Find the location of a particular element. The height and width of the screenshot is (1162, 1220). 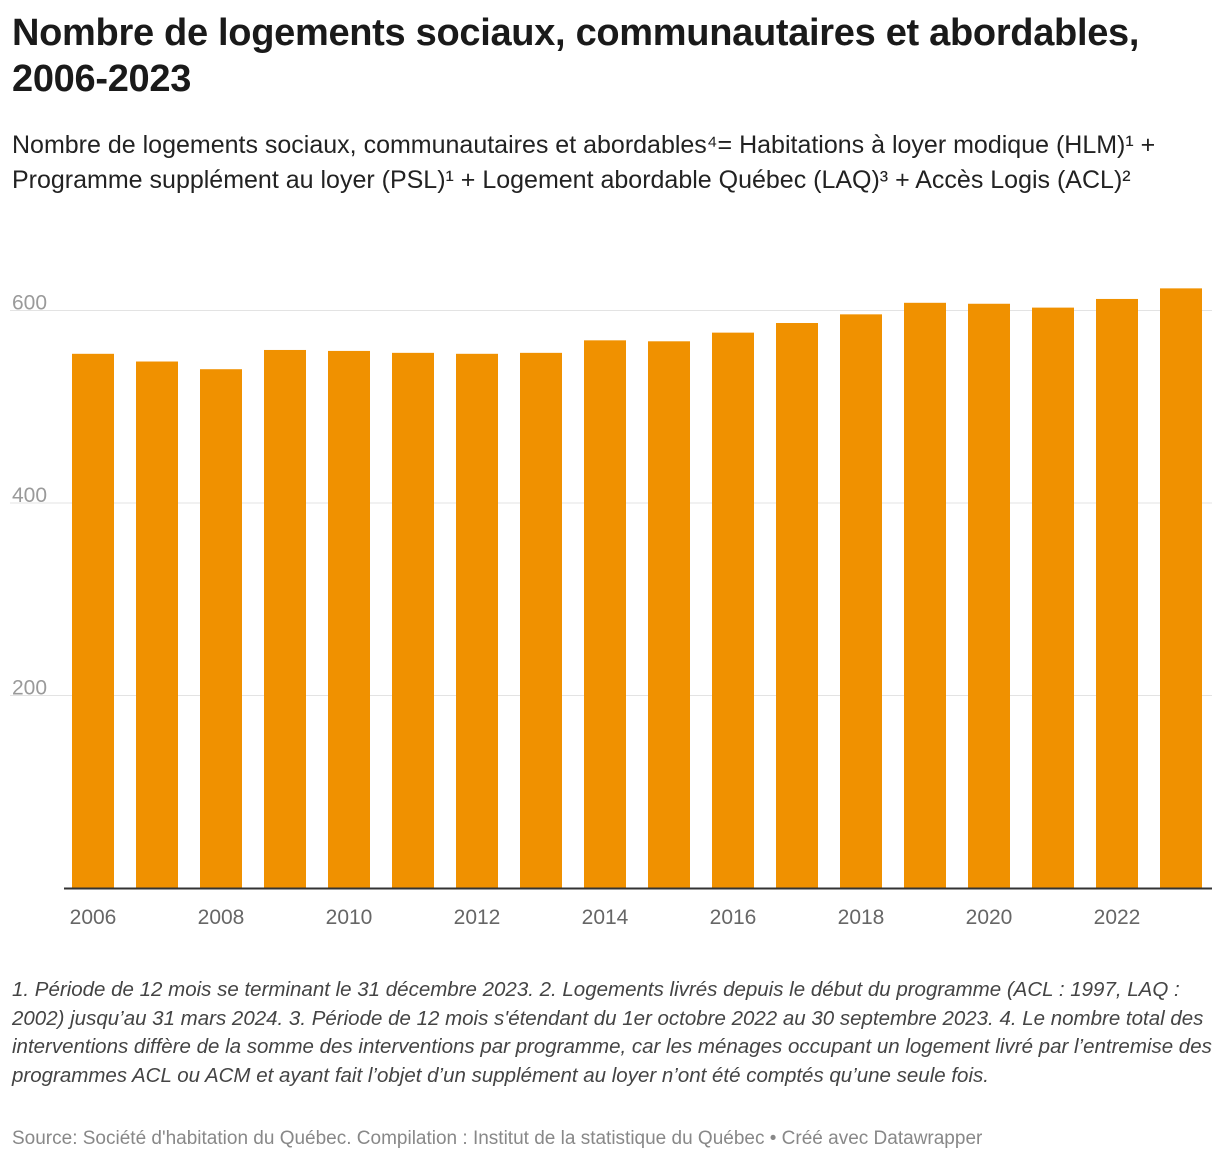

bar-2017 is located at coordinates (797, 605).